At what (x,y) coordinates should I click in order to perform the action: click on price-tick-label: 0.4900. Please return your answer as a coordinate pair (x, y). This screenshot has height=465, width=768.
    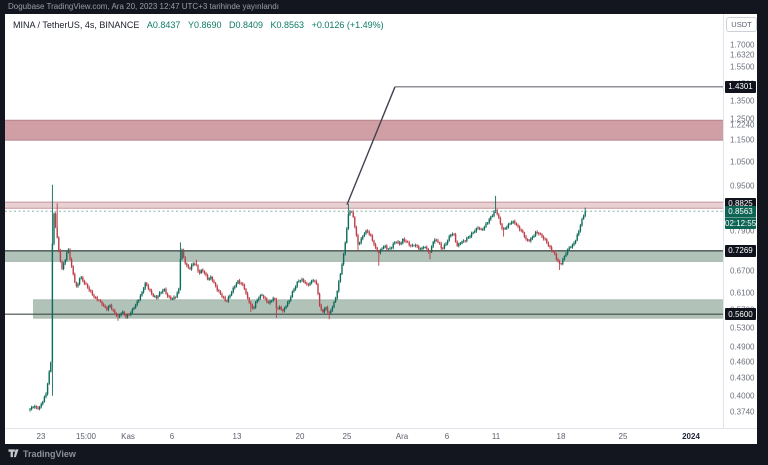
    Looking at the image, I should click on (742, 346).